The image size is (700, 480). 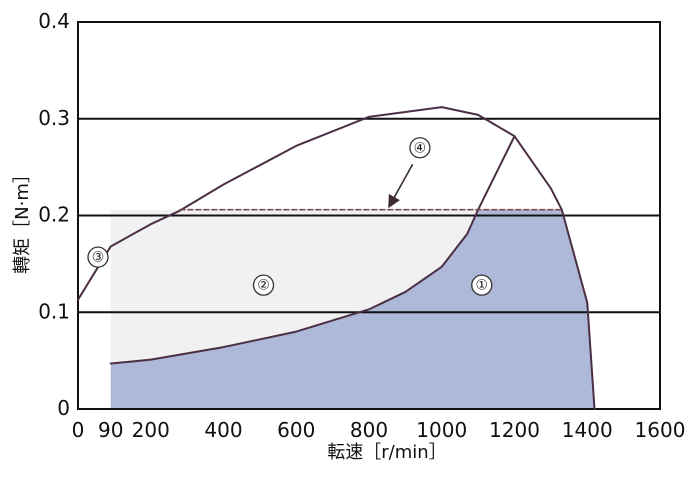 I want to click on x-tick-label-7: 1200, so click(x=514, y=430).